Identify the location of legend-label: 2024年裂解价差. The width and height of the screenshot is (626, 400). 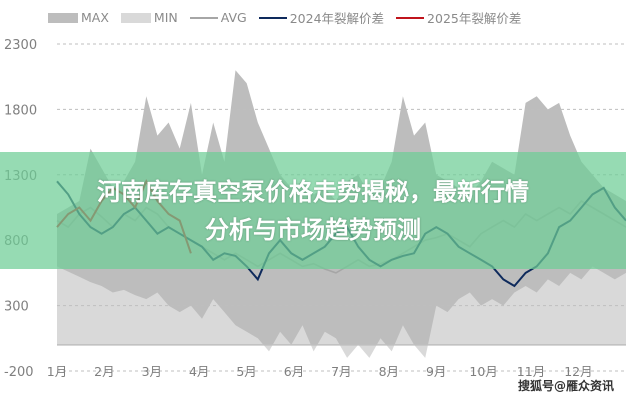
(337, 18).